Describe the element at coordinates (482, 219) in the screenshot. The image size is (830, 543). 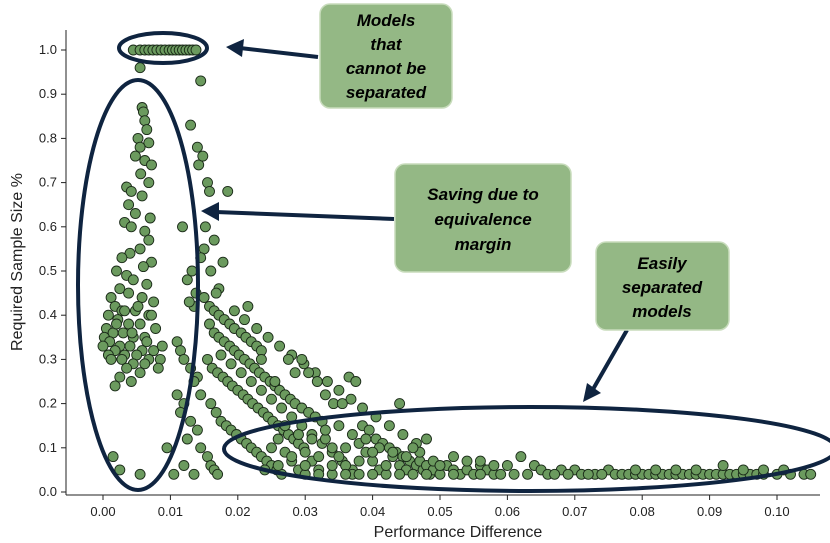
I see `callout-equivalence-line-2: equivalence` at that location.